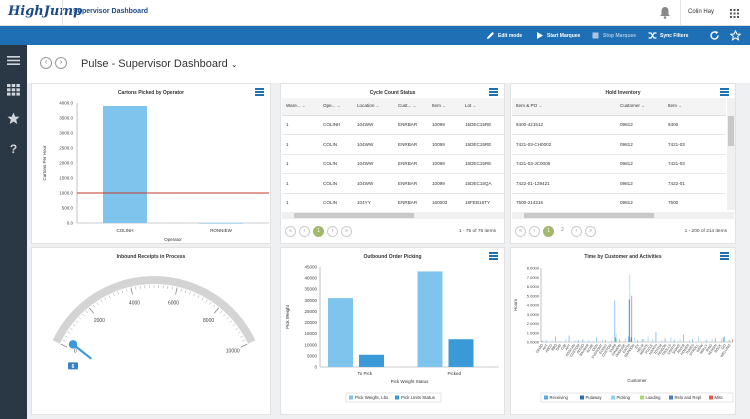 The width and height of the screenshot is (750, 419). What do you see at coordinates (310, 333) in the screenshot?
I see `y-tick-label: 15000` at bounding box center [310, 333].